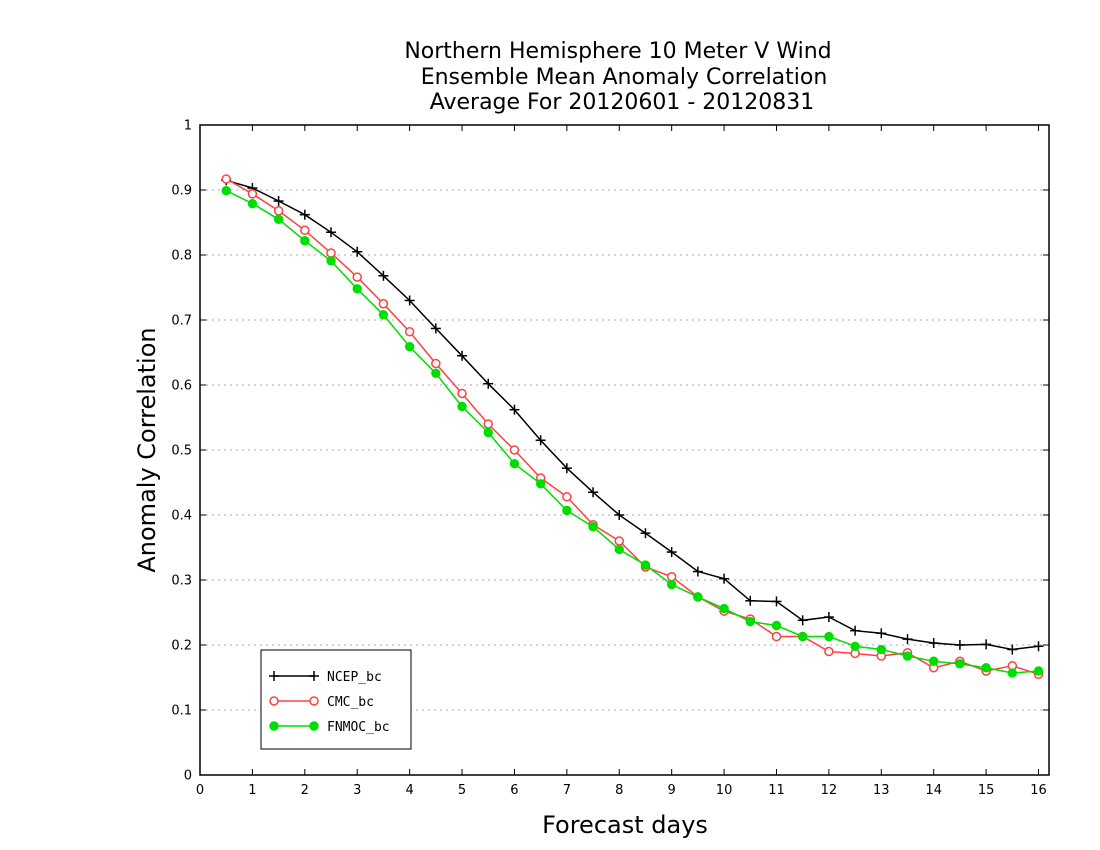 The image size is (1100, 850). Describe the element at coordinates (829, 790) in the screenshot. I see `x-tick-label: 12` at that location.